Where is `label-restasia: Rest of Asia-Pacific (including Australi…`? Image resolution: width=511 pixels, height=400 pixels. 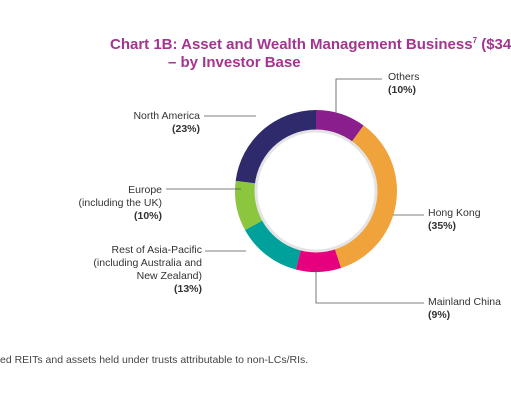
label-restasia: Rest of Asia-Pacific (including Australi… is located at coordinates (121, 270).